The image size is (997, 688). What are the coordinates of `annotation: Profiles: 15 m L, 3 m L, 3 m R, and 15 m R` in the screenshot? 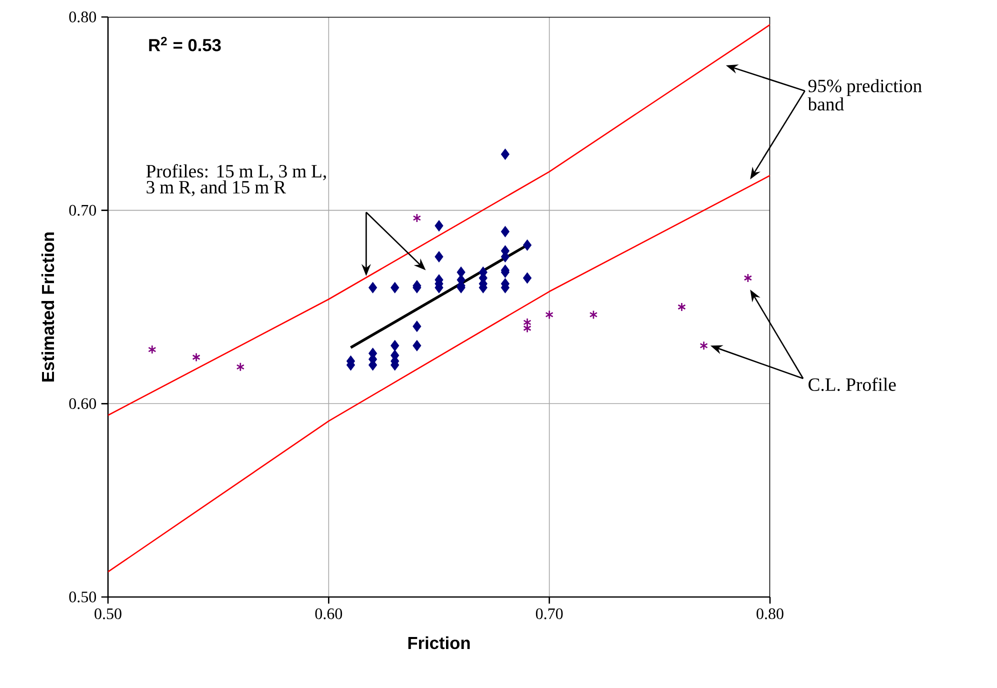 It's located at (236, 180).